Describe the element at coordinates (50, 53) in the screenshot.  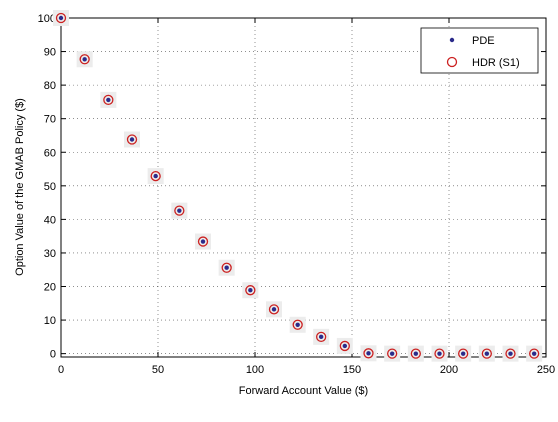
I see `y-tick-label: 90` at that location.